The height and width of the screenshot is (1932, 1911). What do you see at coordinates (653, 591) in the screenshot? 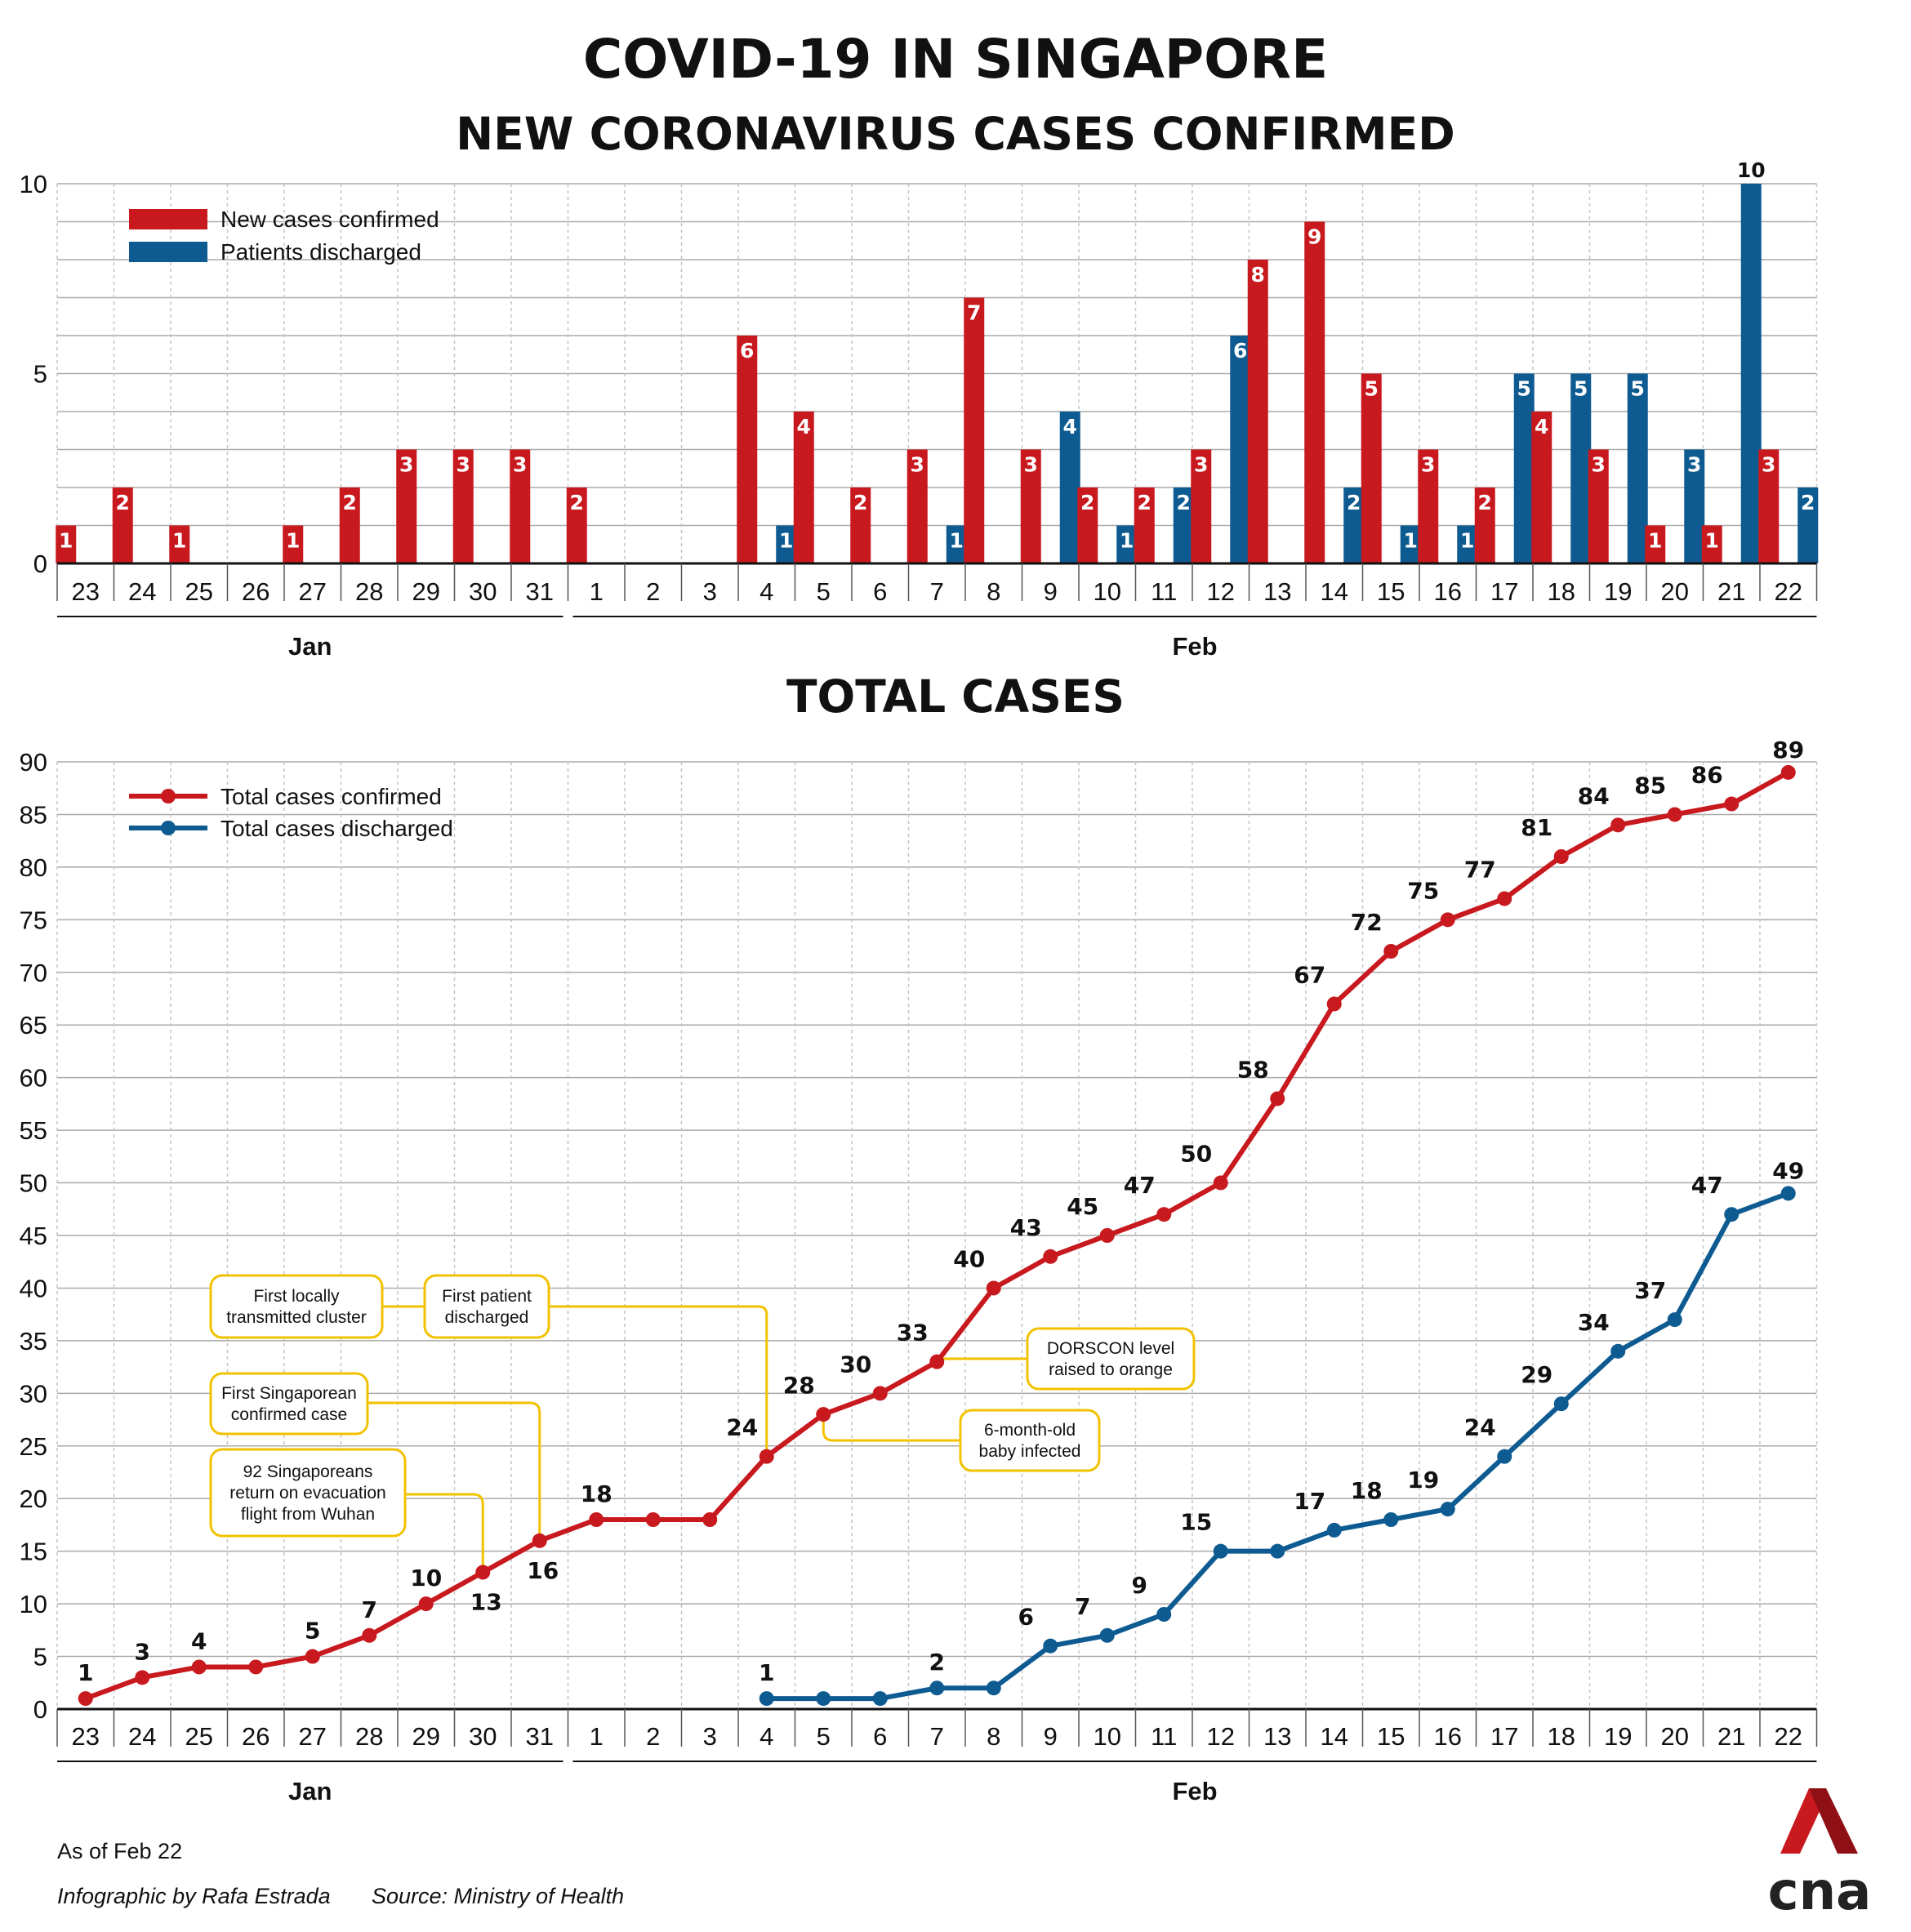
I see `x-tick-label: 2` at bounding box center [653, 591].